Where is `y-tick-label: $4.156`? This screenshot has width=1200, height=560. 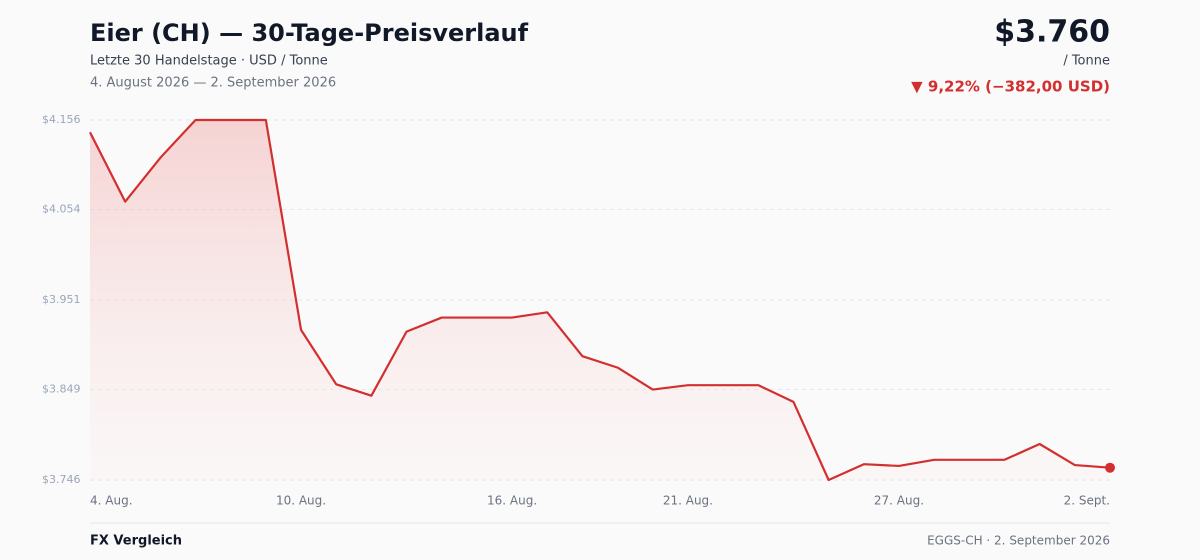 y-tick-label: $4.156 is located at coordinates (61, 119).